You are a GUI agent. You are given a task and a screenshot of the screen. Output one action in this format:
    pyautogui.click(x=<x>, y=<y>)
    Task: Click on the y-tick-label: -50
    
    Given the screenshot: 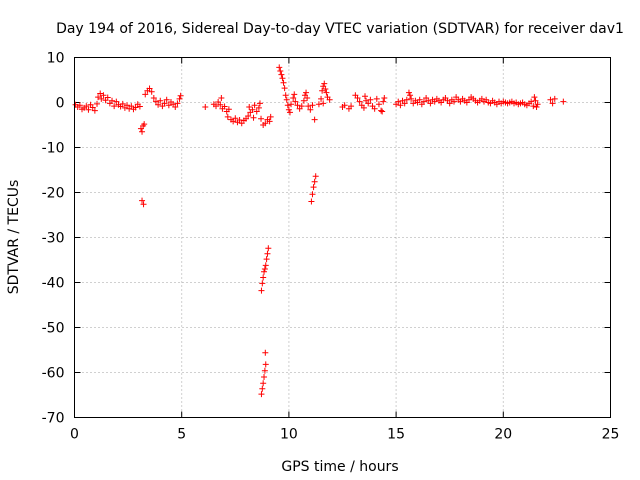 What is the action you would take?
    pyautogui.click(x=53, y=329)
    